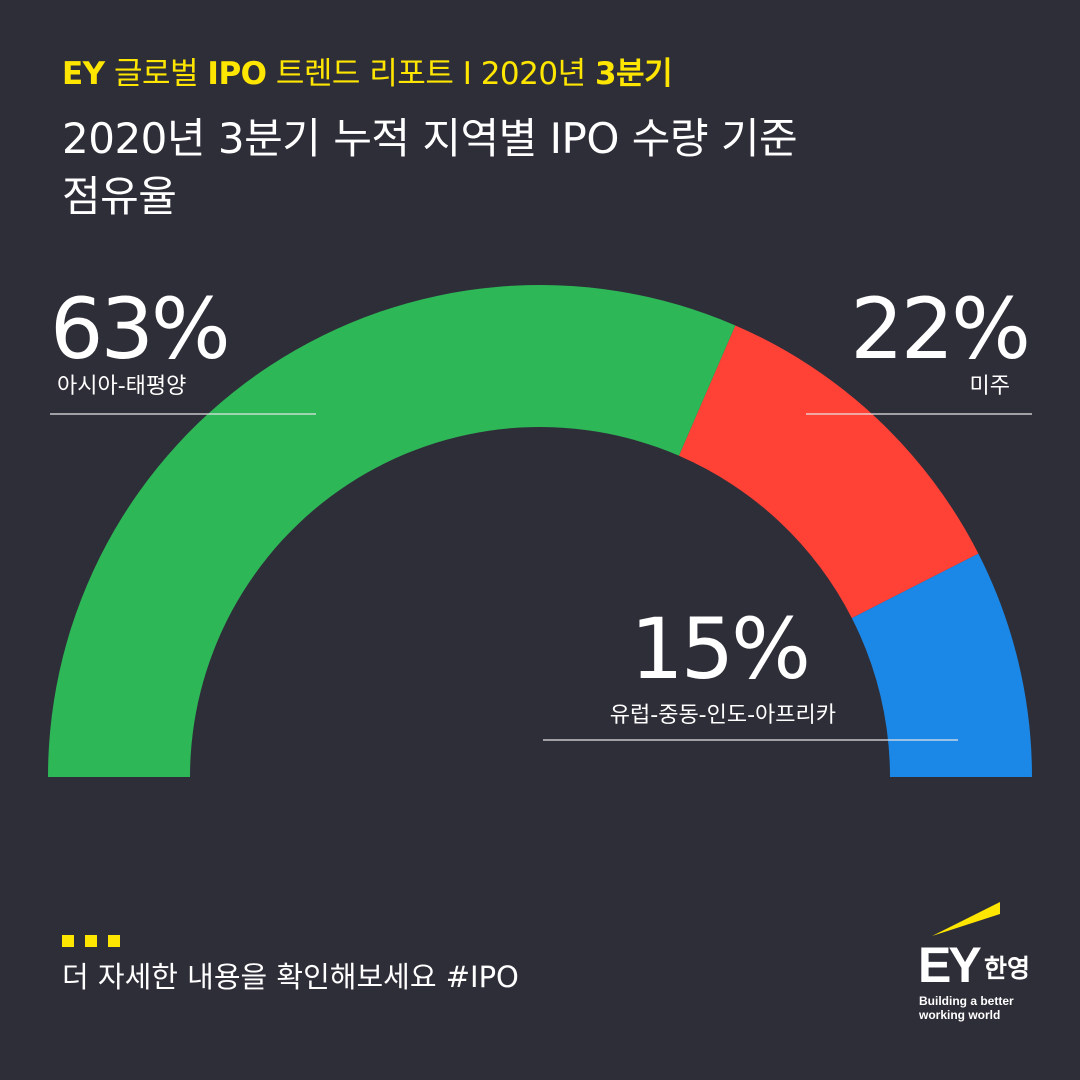 The height and width of the screenshot is (1080, 1080). Describe the element at coordinates (290, 977) in the screenshot. I see `footer-cta-text: 더 자세한 내용을 확인해보세요 #IPO` at that location.